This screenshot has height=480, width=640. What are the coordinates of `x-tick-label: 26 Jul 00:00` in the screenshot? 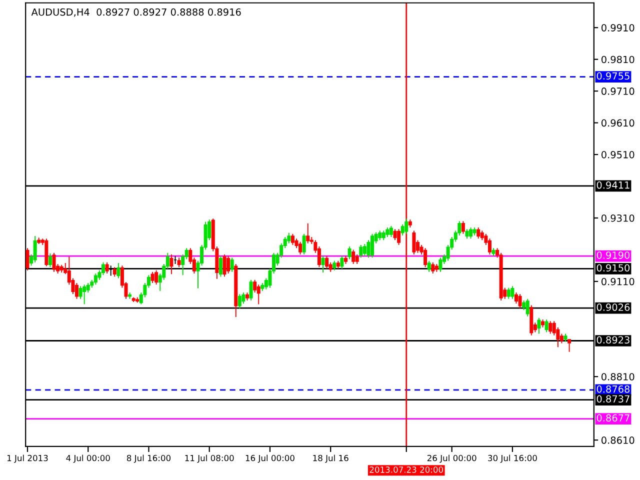 It's located at (451, 458).